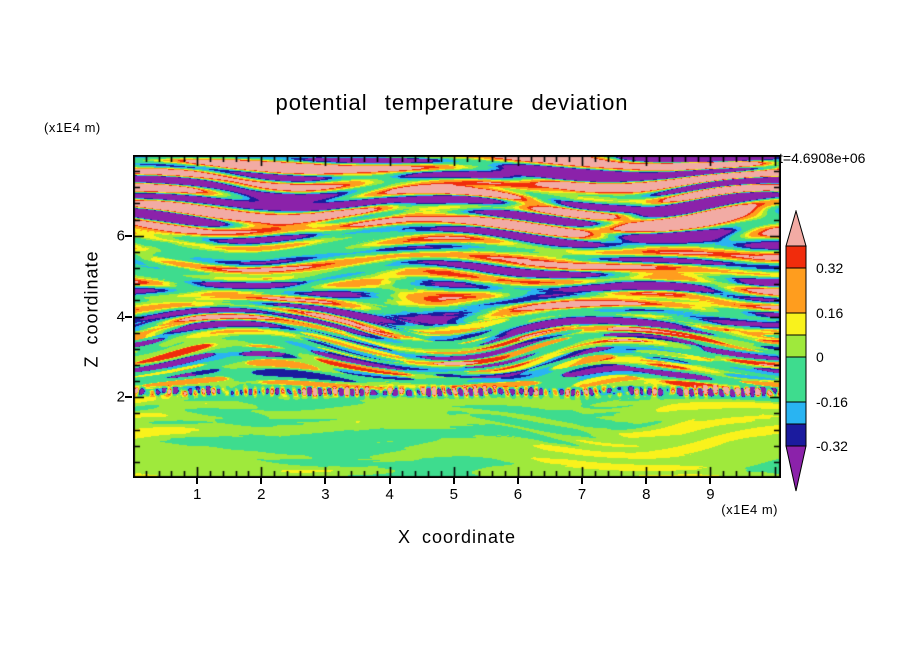  I want to click on colorbar-tick-label: 0.32, so click(829, 268).